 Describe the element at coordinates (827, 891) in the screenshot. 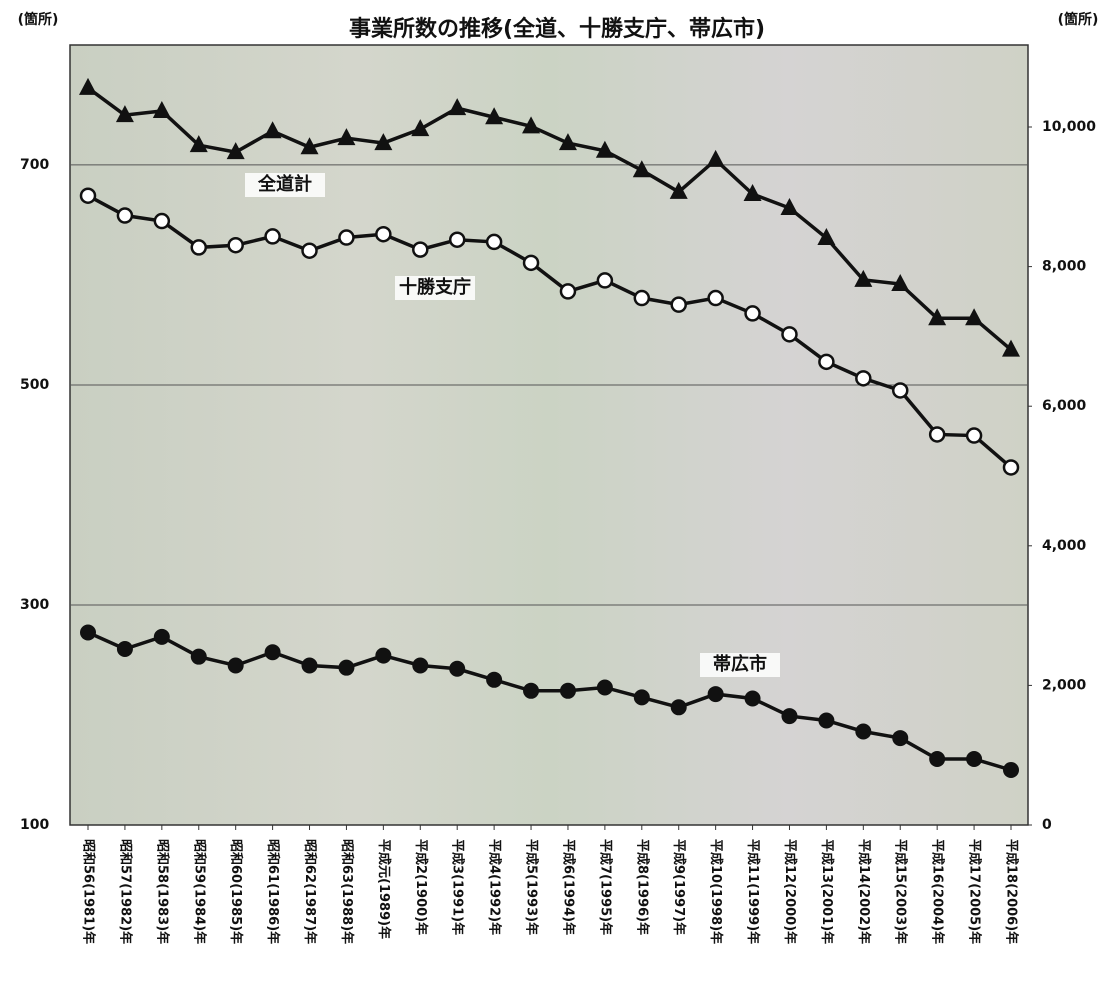

I see `x-tick-label: 平成13(2001)年` at that location.